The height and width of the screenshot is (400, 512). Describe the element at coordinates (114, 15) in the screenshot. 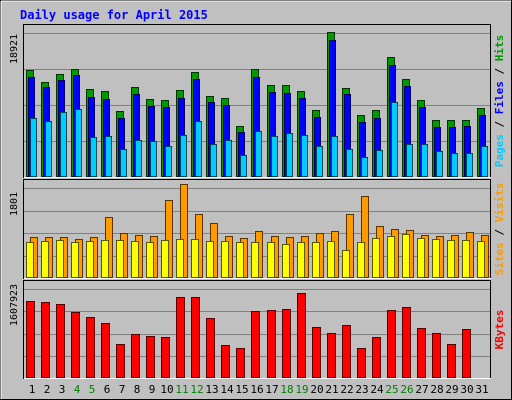

I see `chart-title: Daily usage for April 2015` at that location.